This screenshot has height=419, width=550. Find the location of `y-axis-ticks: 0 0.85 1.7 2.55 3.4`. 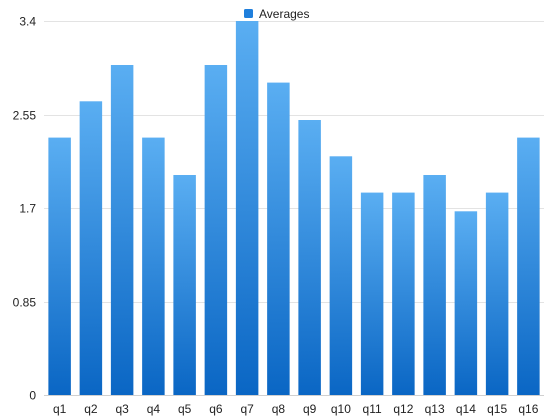

y-axis-ticks: 0 0.85 1.7 2.55 3.4 is located at coordinates (25, 209).